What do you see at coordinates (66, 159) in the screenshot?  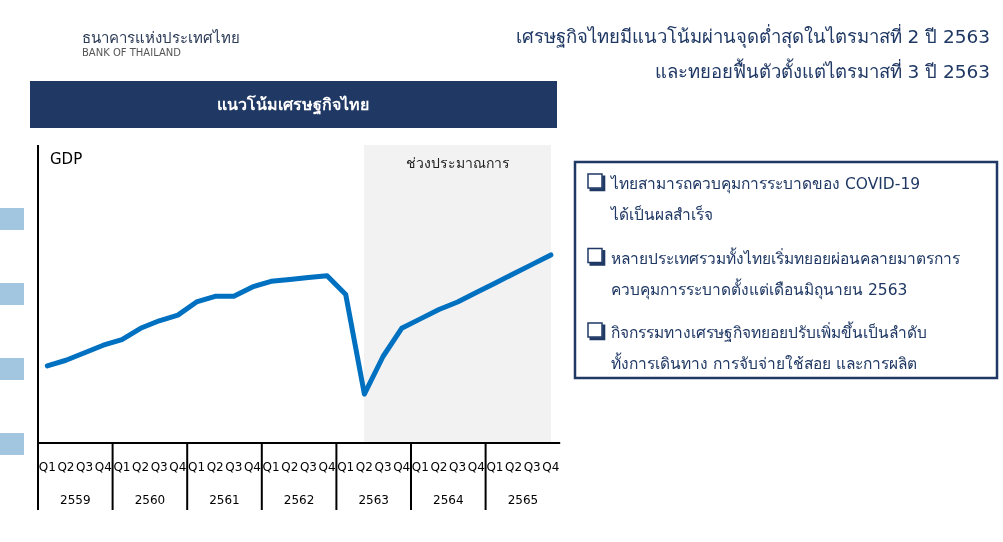 I see `annotation: GDP` at bounding box center [66, 159].